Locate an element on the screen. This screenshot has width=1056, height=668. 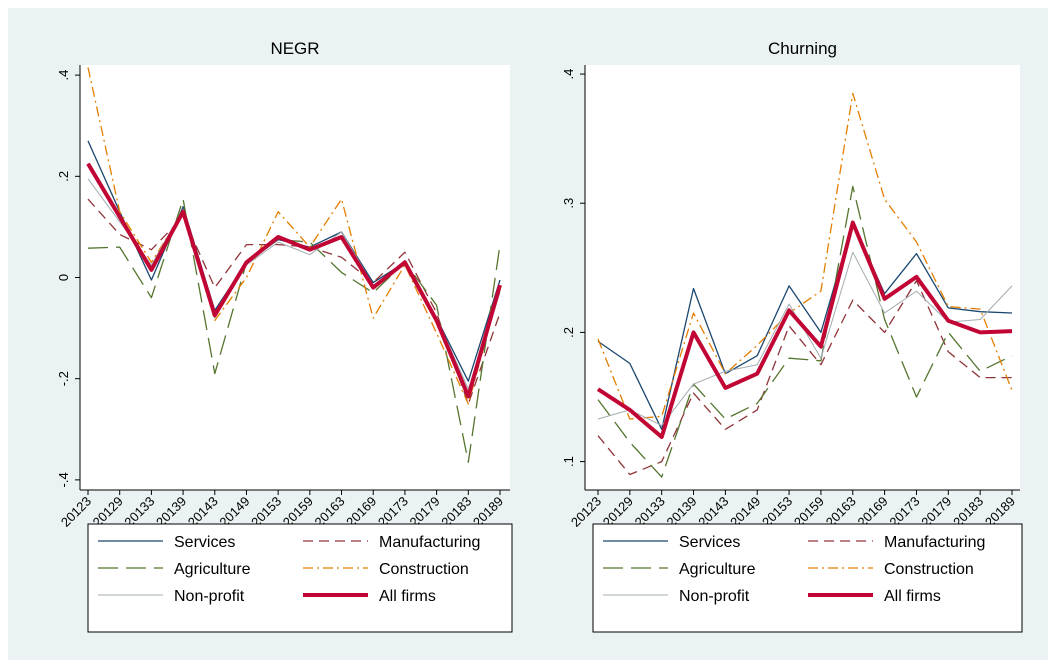
y-tick-label: -.4 is located at coordinates (63, 479).